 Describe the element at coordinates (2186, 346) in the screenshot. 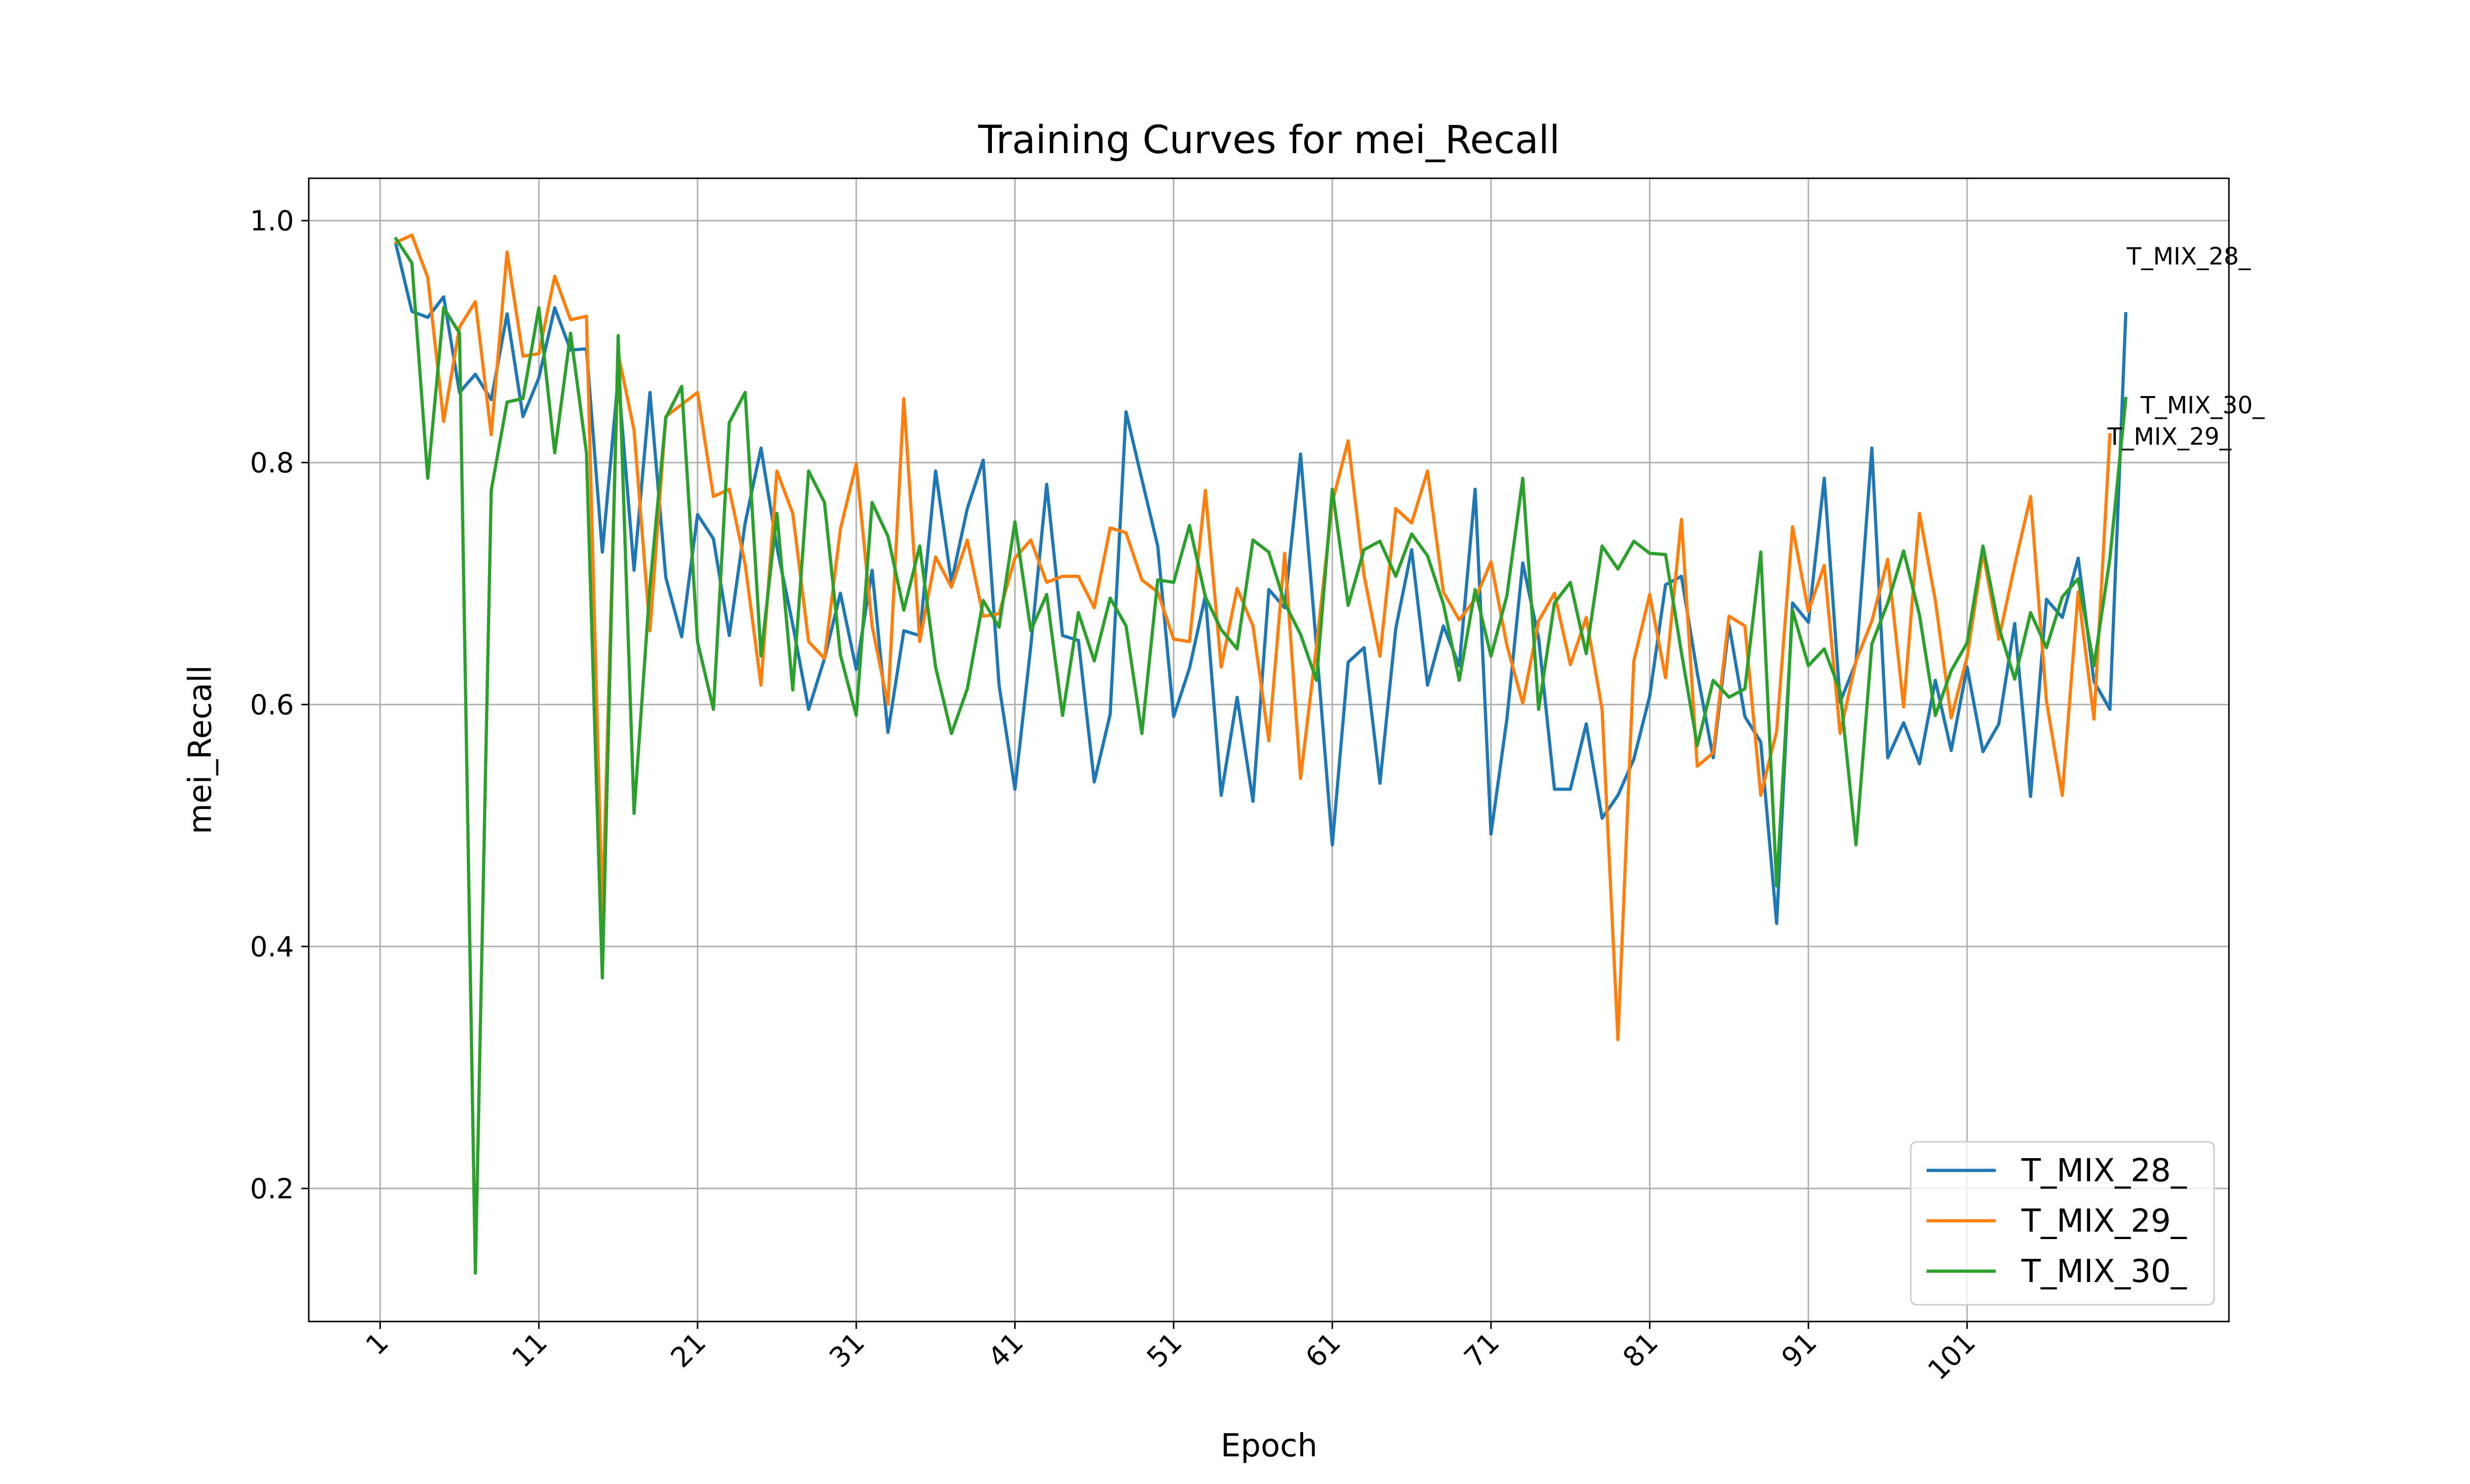

I see `series-end-labels: T_MIX_28_ T_MIX_29_ T_MIX_30_` at that location.